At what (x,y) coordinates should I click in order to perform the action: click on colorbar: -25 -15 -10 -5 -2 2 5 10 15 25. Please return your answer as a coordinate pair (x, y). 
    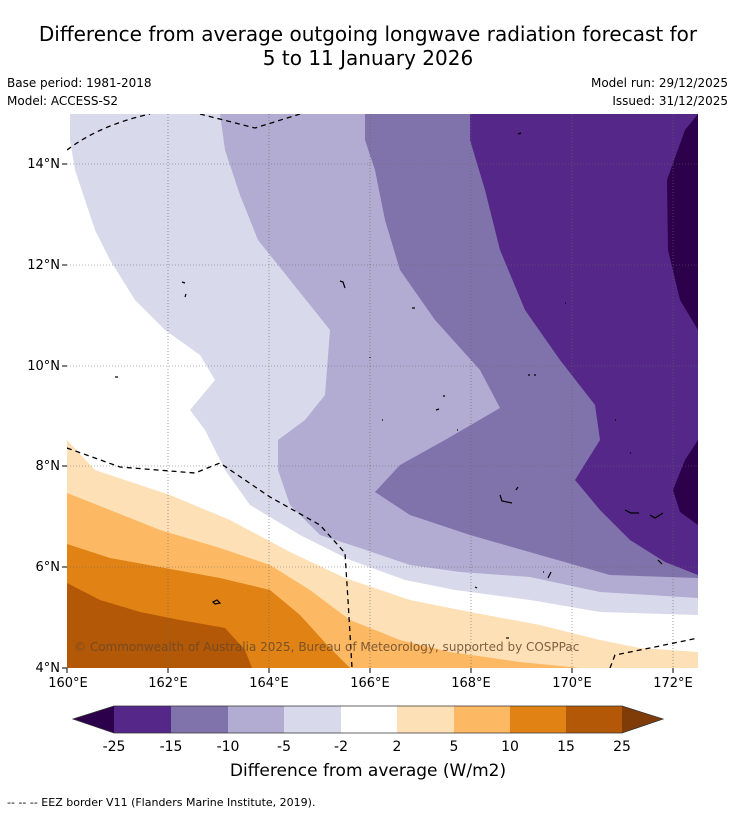
    Looking at the image, I should click on (368, 730).